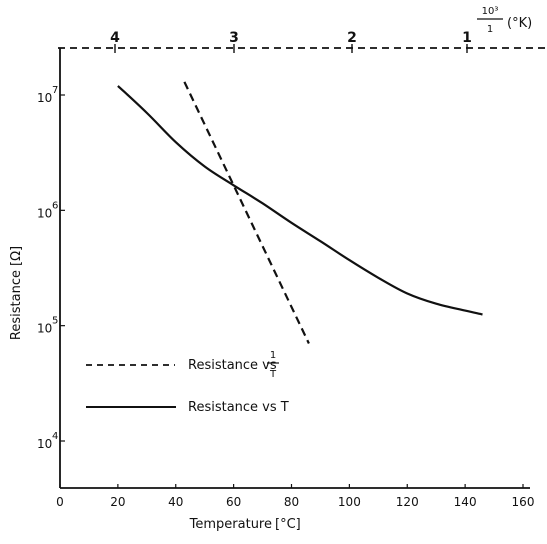 The image size is (547, 544). I want to click on x-tick-label: 0, so click(60, 502).